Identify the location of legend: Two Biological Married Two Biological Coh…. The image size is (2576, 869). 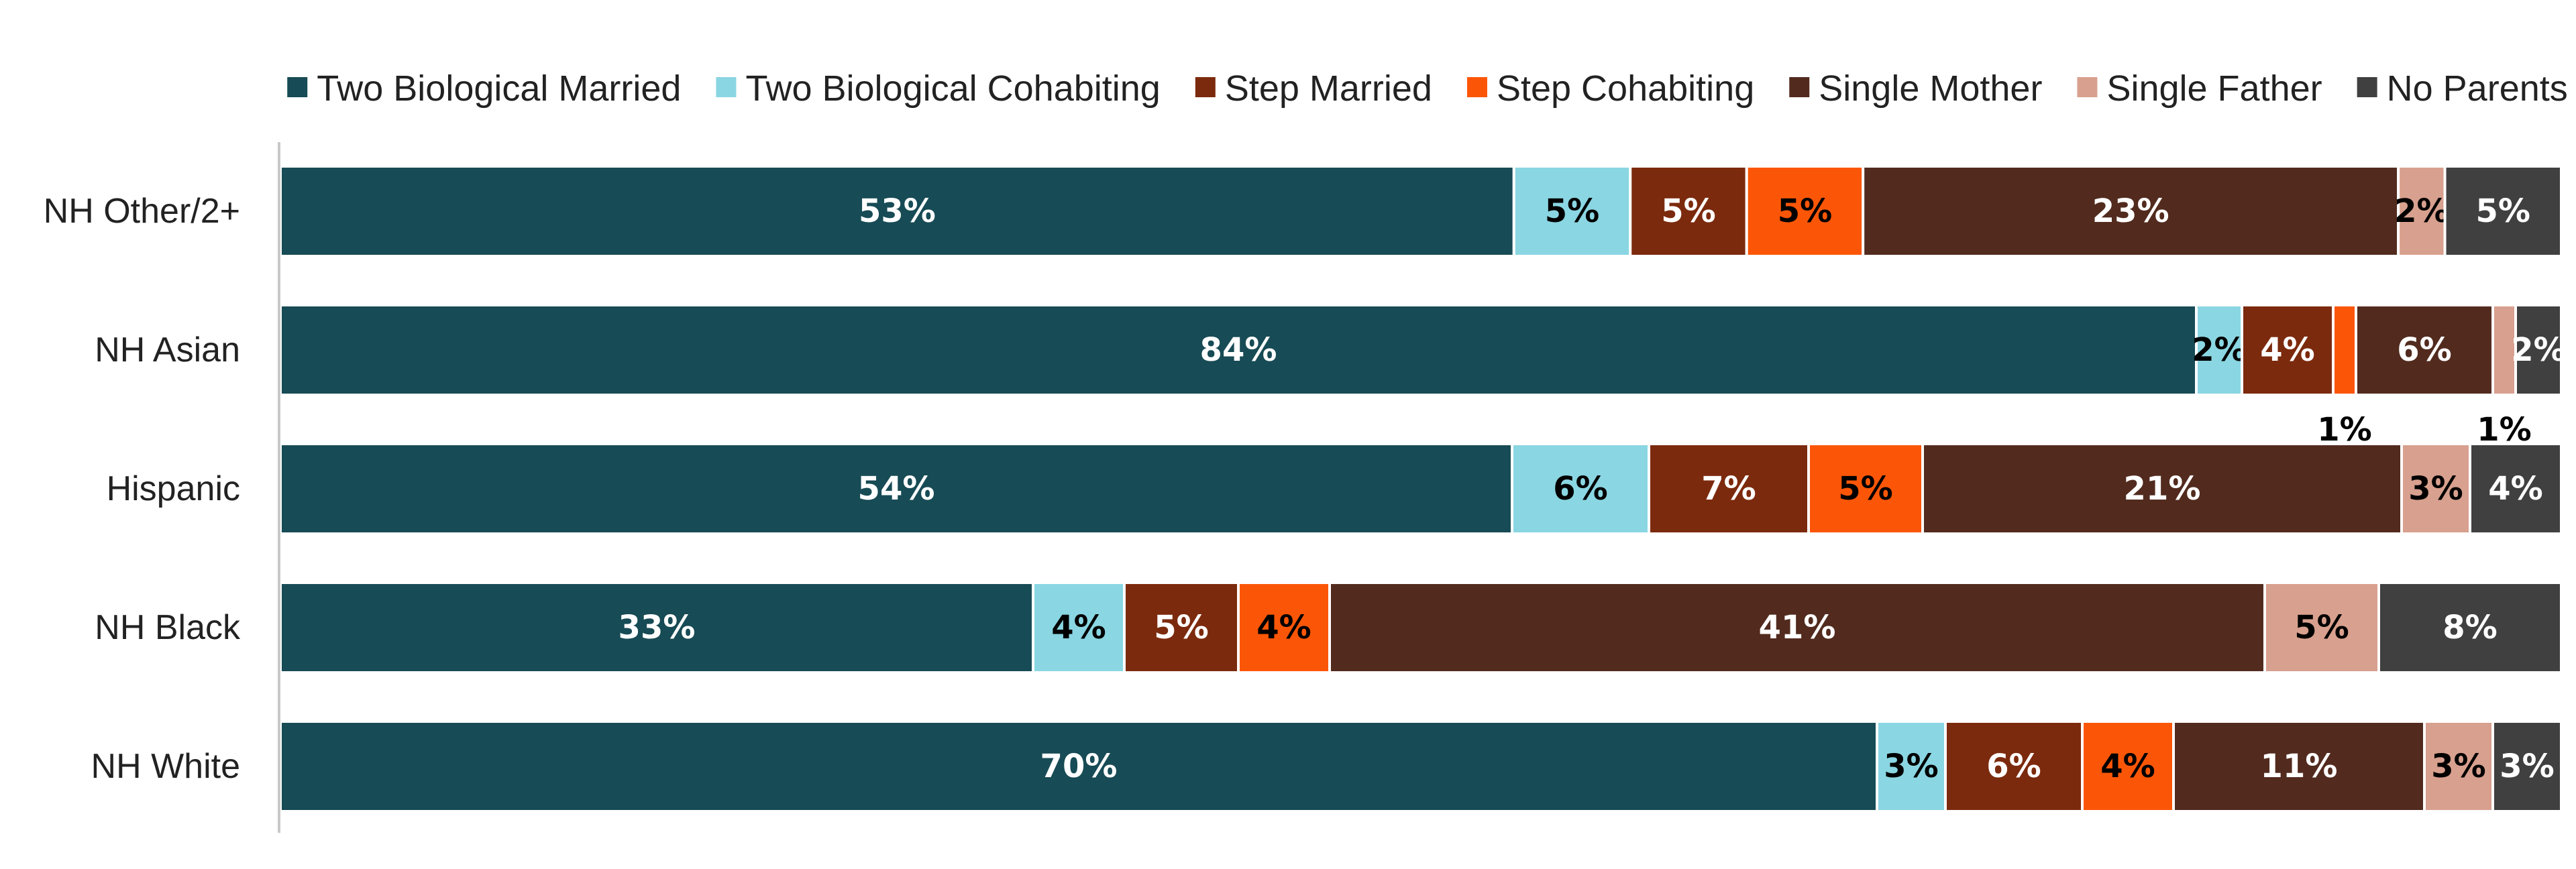
(1427, 89).